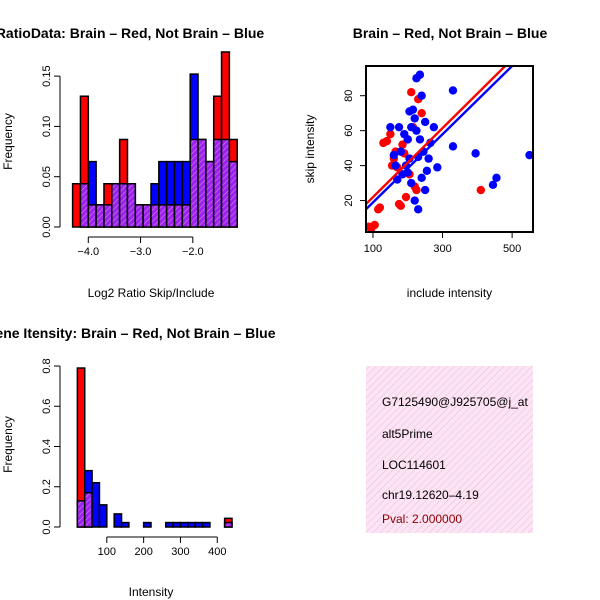 This screenshot has width=600, height=600. Describe the element at coordinates (47, 526) in the screenshot. I see `intensity-y-tick-label: 0.0` at that location.